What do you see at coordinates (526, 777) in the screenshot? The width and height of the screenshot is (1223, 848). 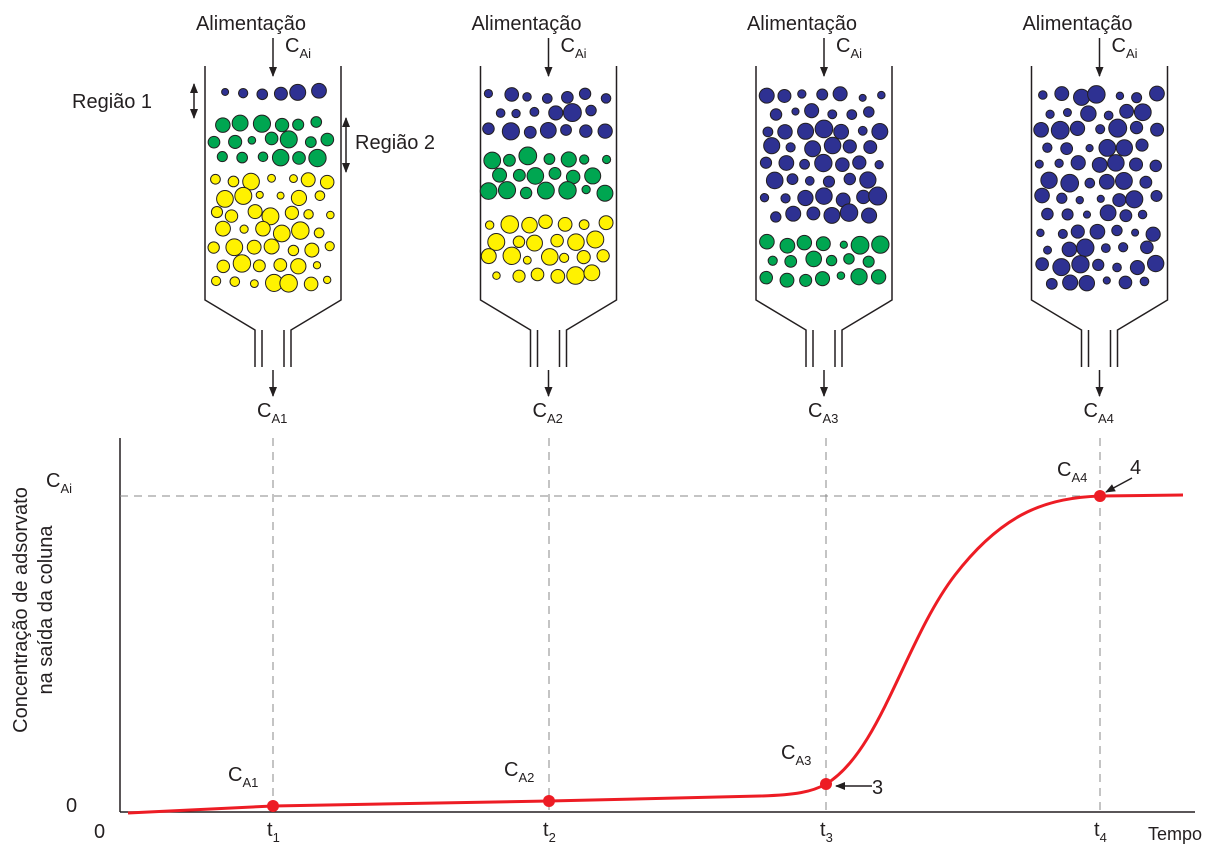 I see `point-label-sub: A2` at bounding box center [526, 777].